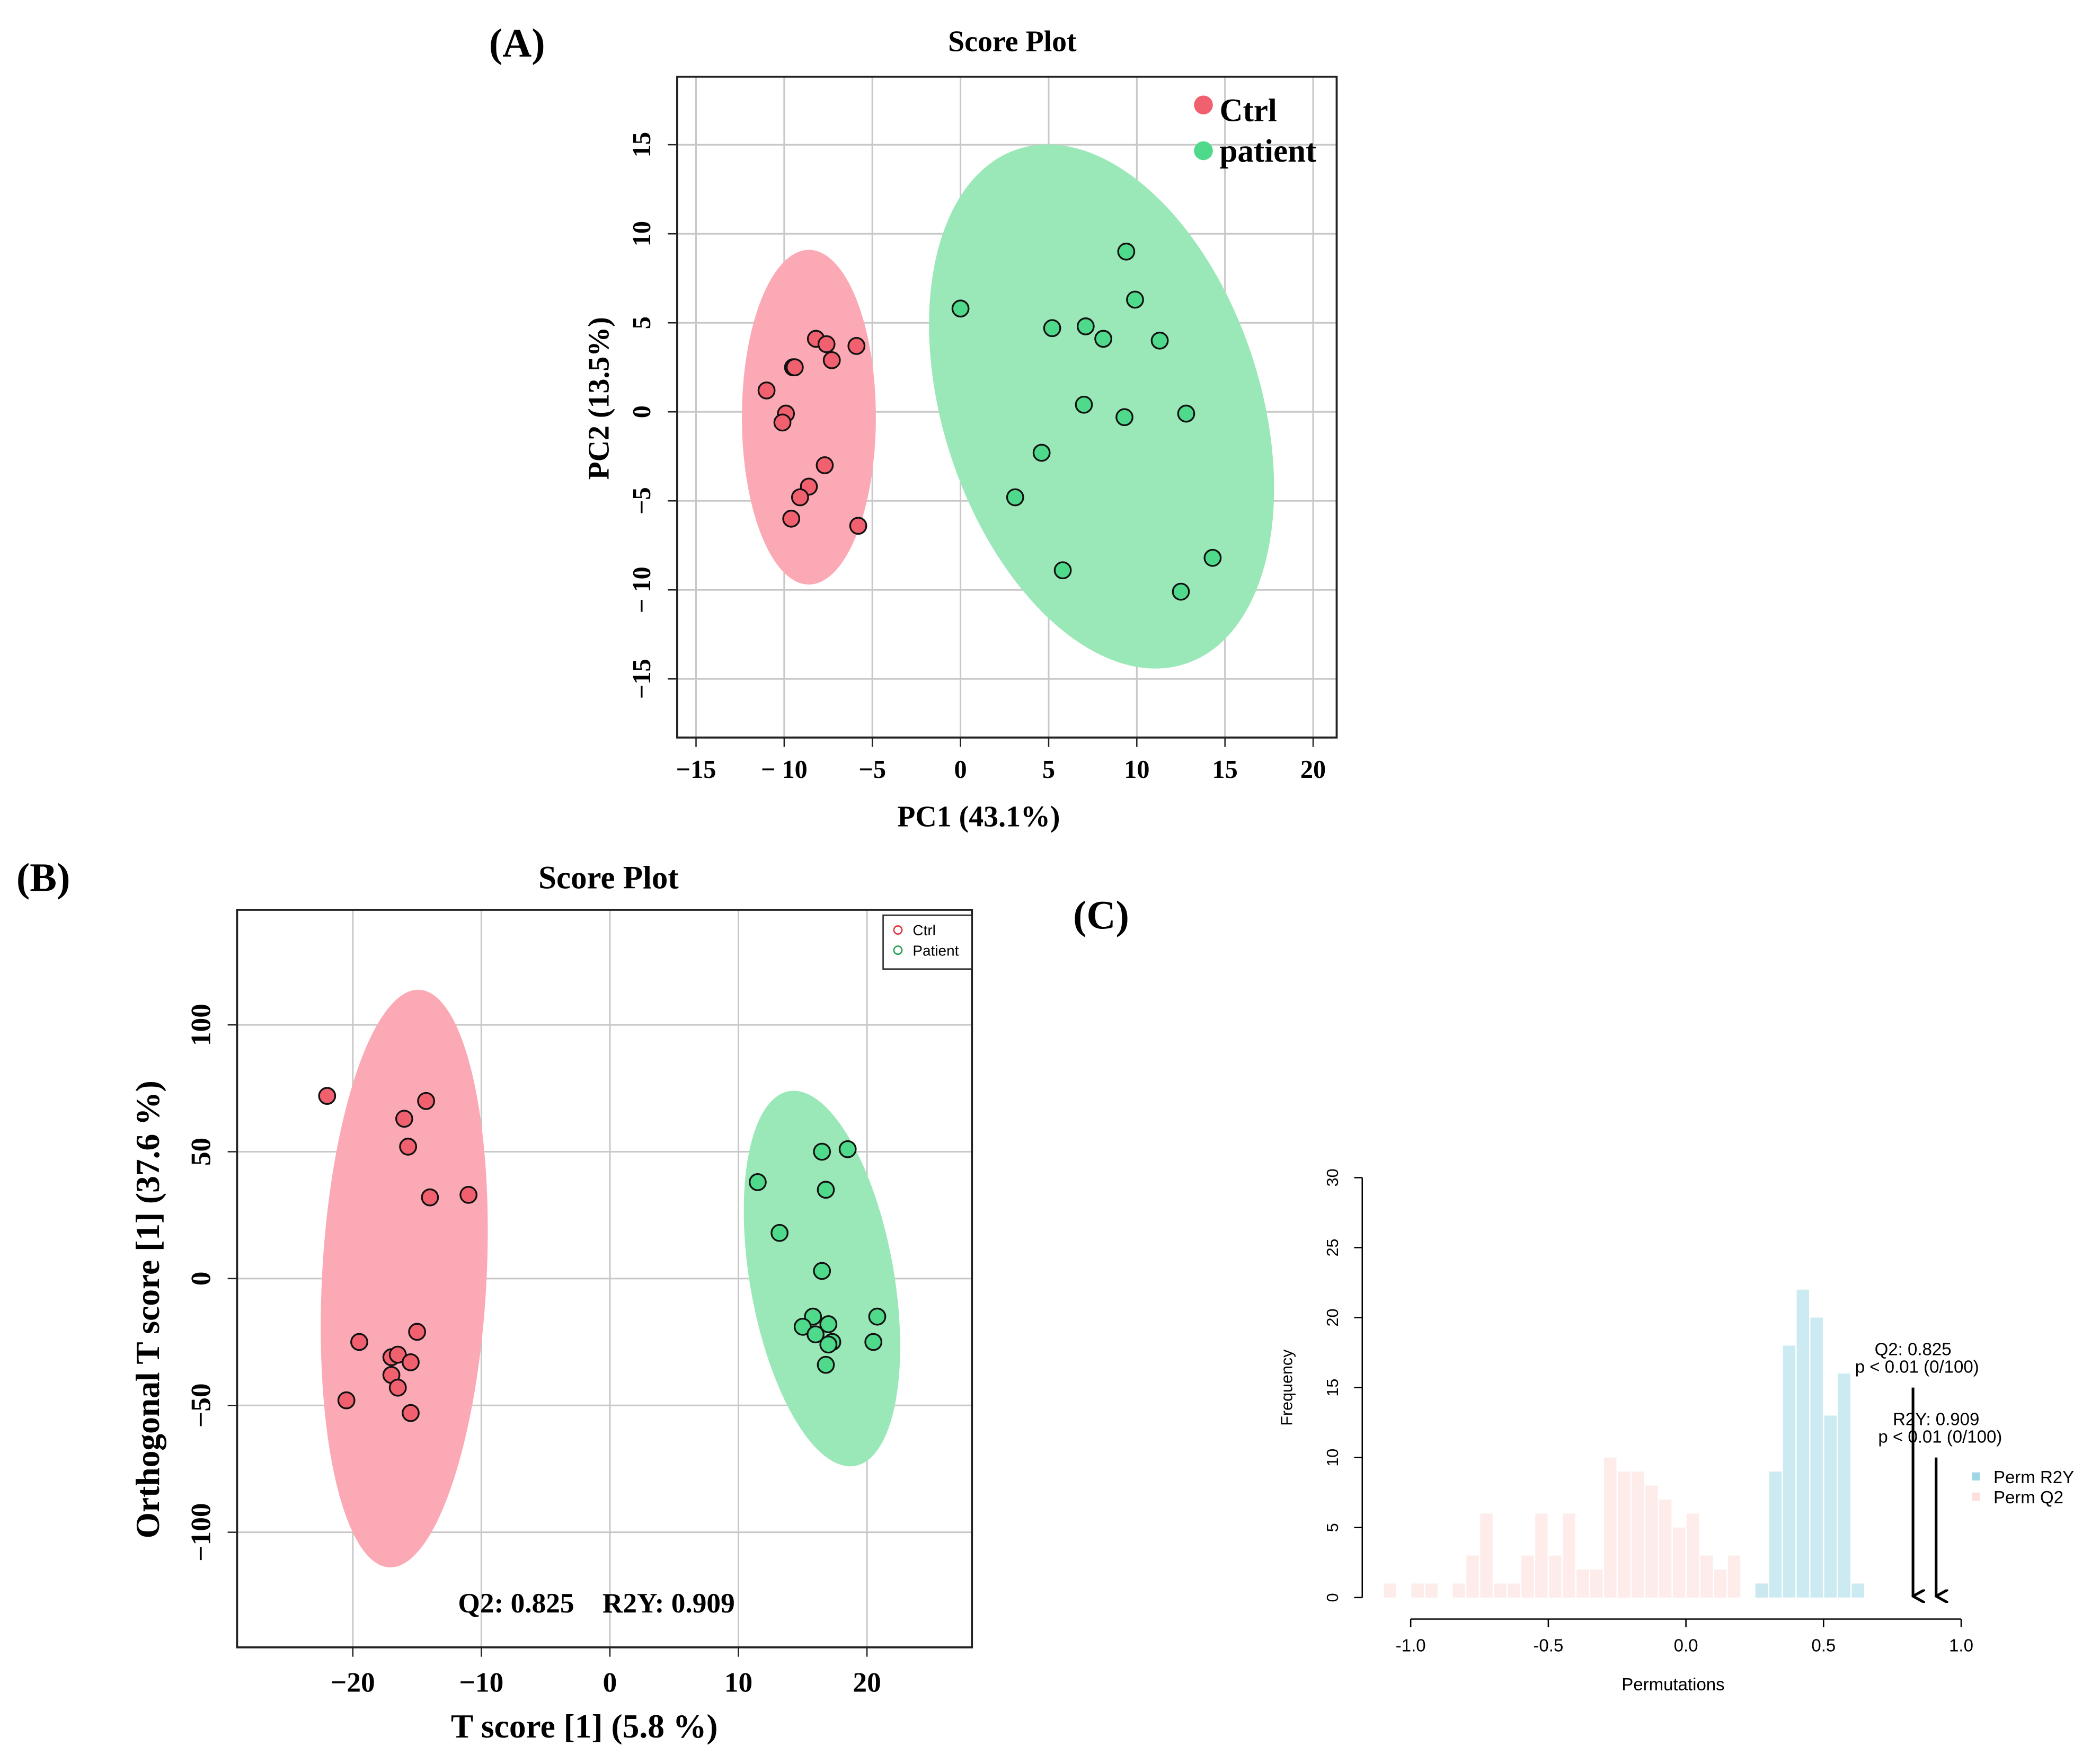 Image resolution: width=2100 pixels, height=1755 pixels. What do you see at coordinates (898, 930) in the screenshot?
I see `legend-marker-ctrl-b` at bounding box center [898, 930].